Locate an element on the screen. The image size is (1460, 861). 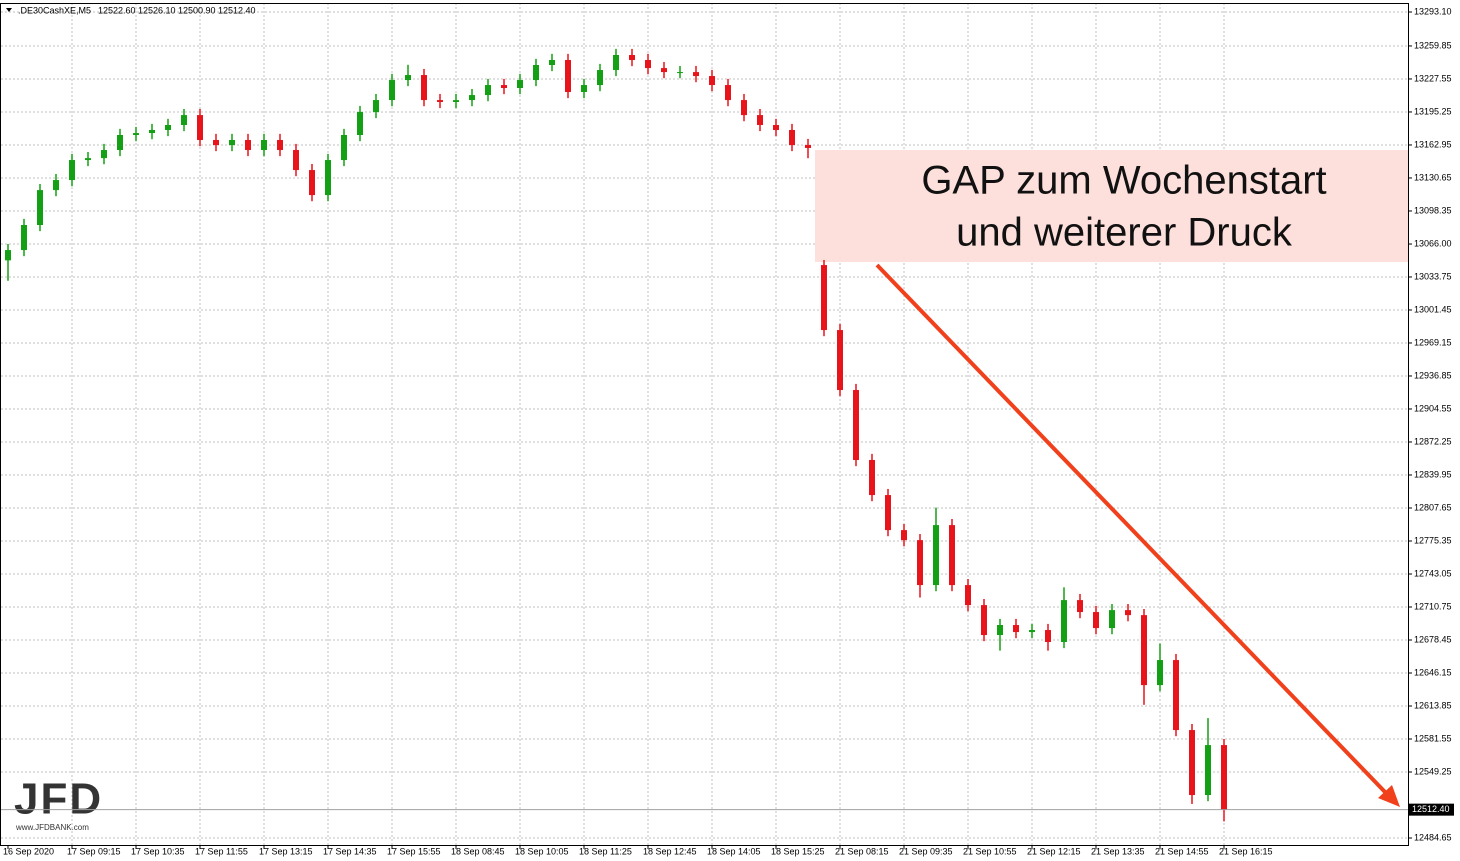
x-tick-label: 18 Sep 14:05 is located at coordinates (734, 851).